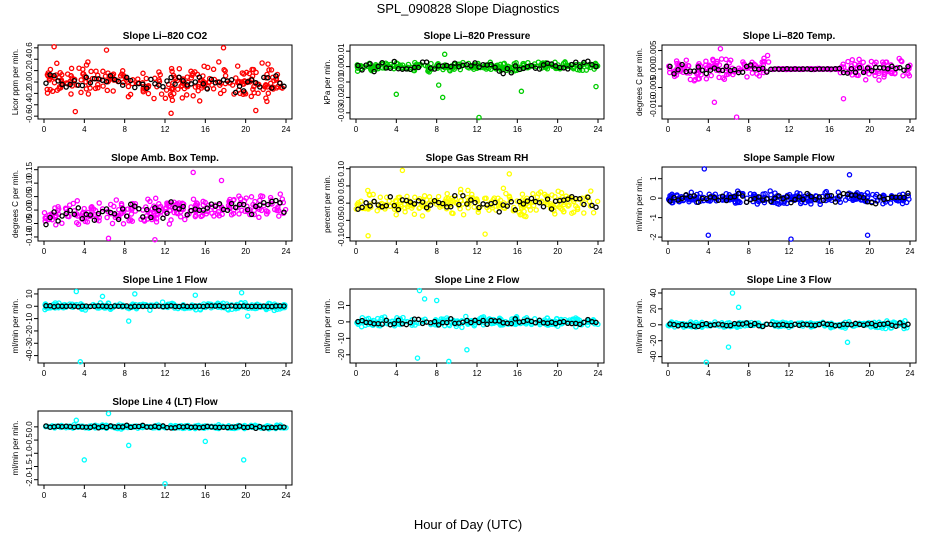 This screenshot has width=936, height=540. I want to click on x-tick-label: 0, so click(668, 129).